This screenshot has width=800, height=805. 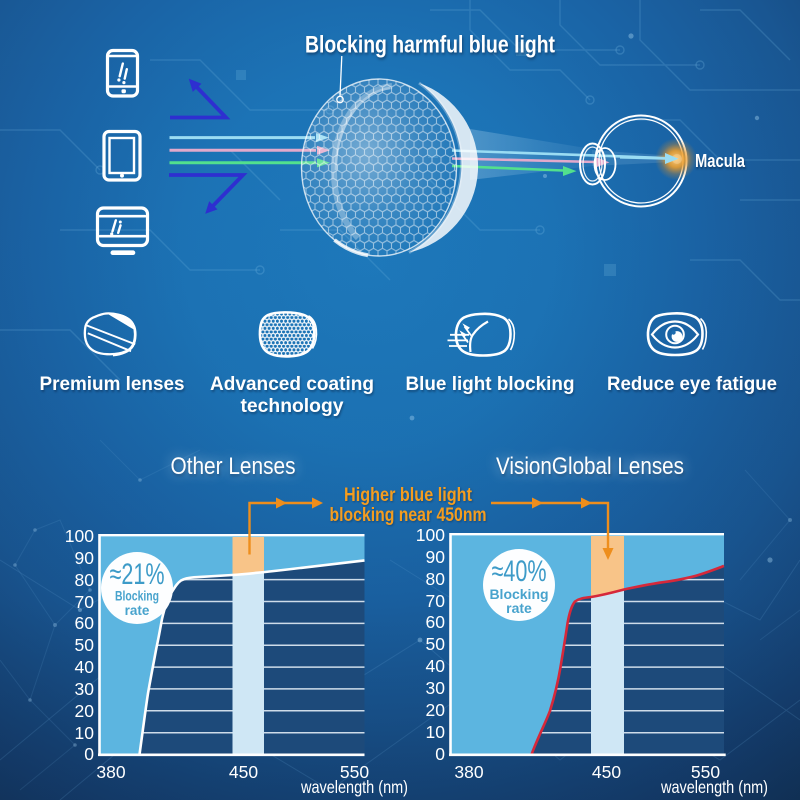 What do you see at coordinates (490, 384) in the screenshot?
I see `svg-text: Blue light blocking` at bounding box center [490, 384].